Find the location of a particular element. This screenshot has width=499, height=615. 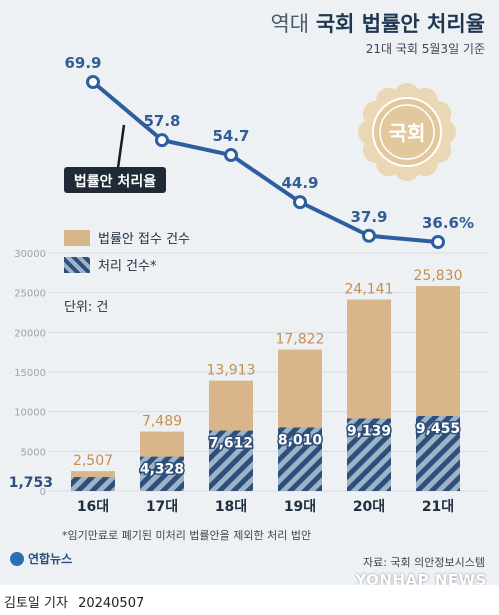

rate-value-label: 57.8 is located at coordinates (161, 121).